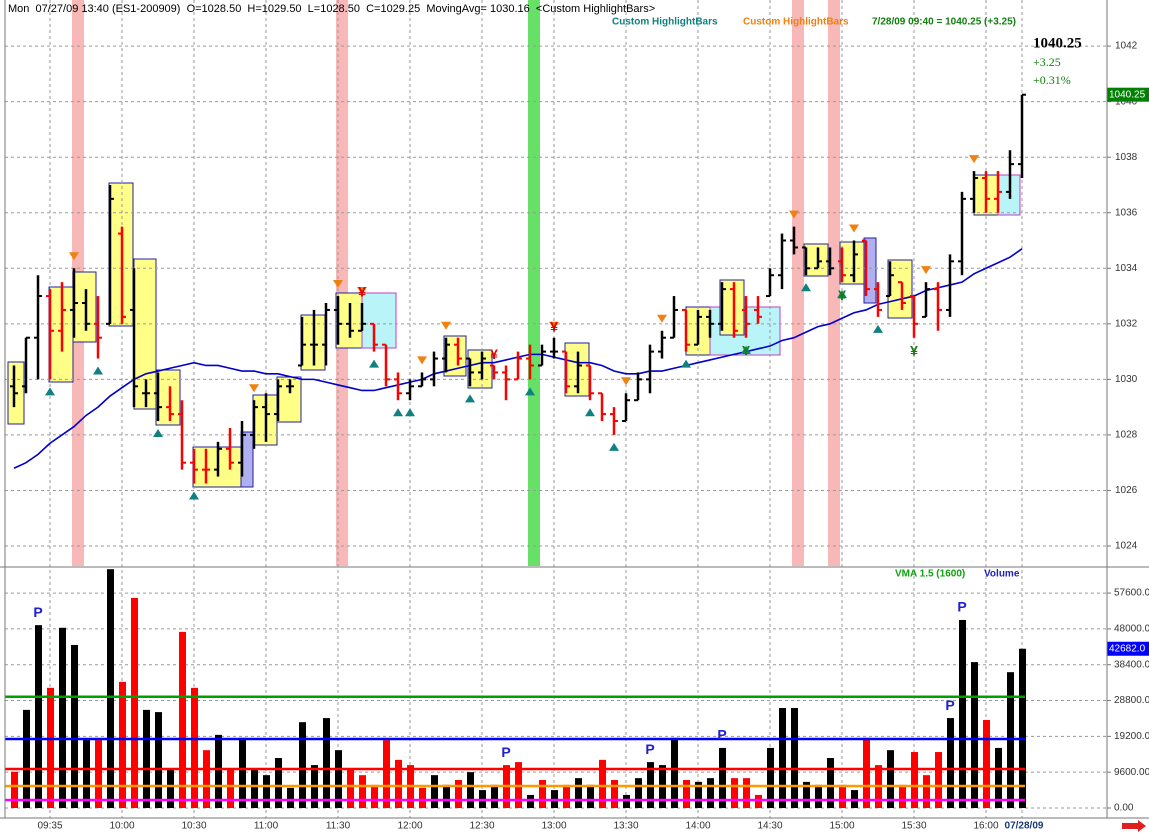 The width and height of the screenshot is (1149, 835). What do you see at coordinates (913, 826) in the screenshot?
I see `x-tick-label: 15:30` at bounding box center [913, 826].